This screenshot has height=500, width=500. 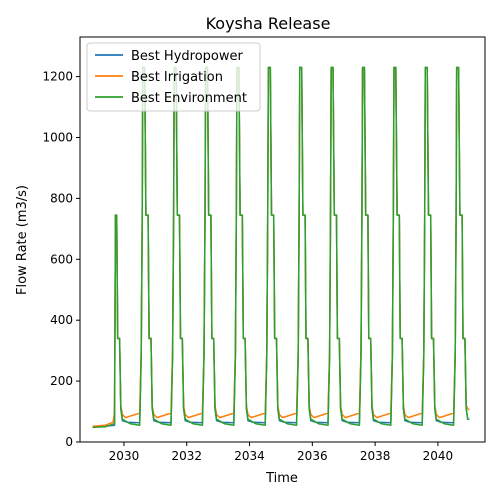 What do you see at coordinates (375, 456) in the screenshot?
I see `x-tick-label: 2038` at bounding box center [375, 456].